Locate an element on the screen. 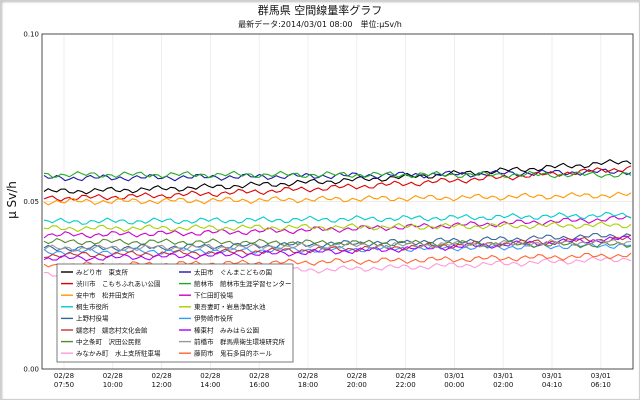 Image resolution: width=640 pixels, height=400 pixels. x-tick-time: 18:00 is located at coordinates (308, 385).